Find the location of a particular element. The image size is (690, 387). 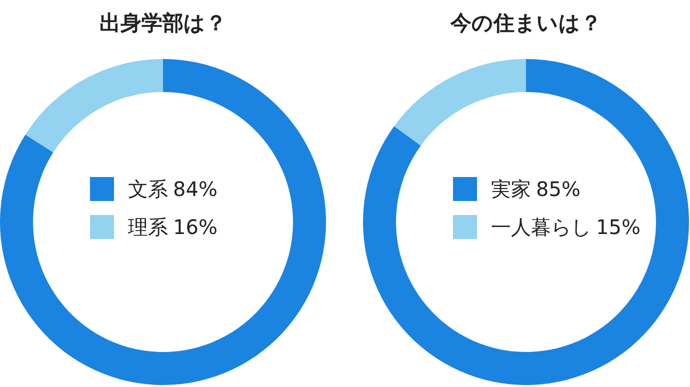

data-label: 15% is located at coordinates (618, 227).